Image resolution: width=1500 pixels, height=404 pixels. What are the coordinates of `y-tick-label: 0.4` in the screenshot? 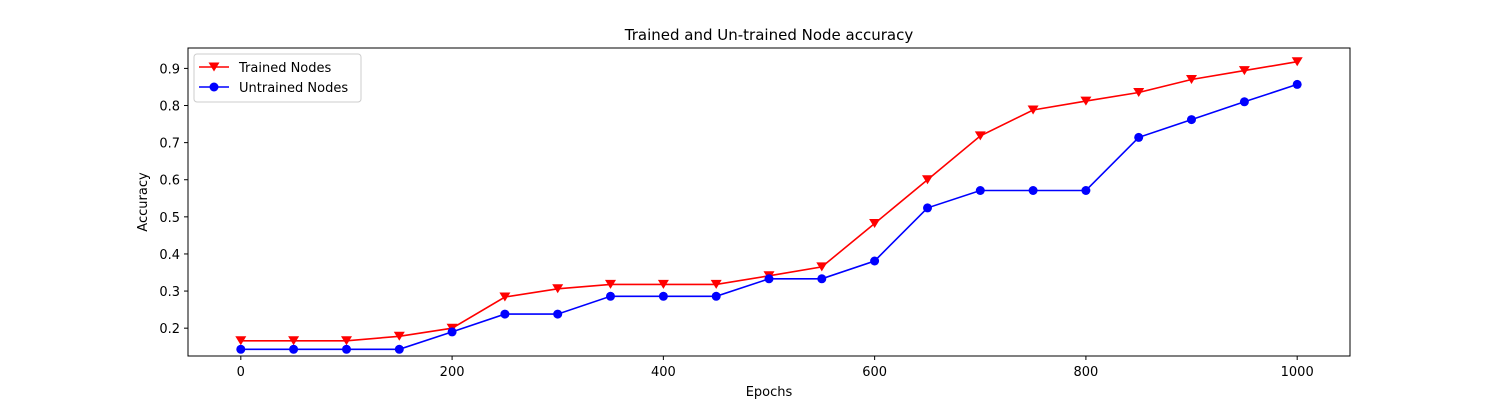 It's located at (169, 255).